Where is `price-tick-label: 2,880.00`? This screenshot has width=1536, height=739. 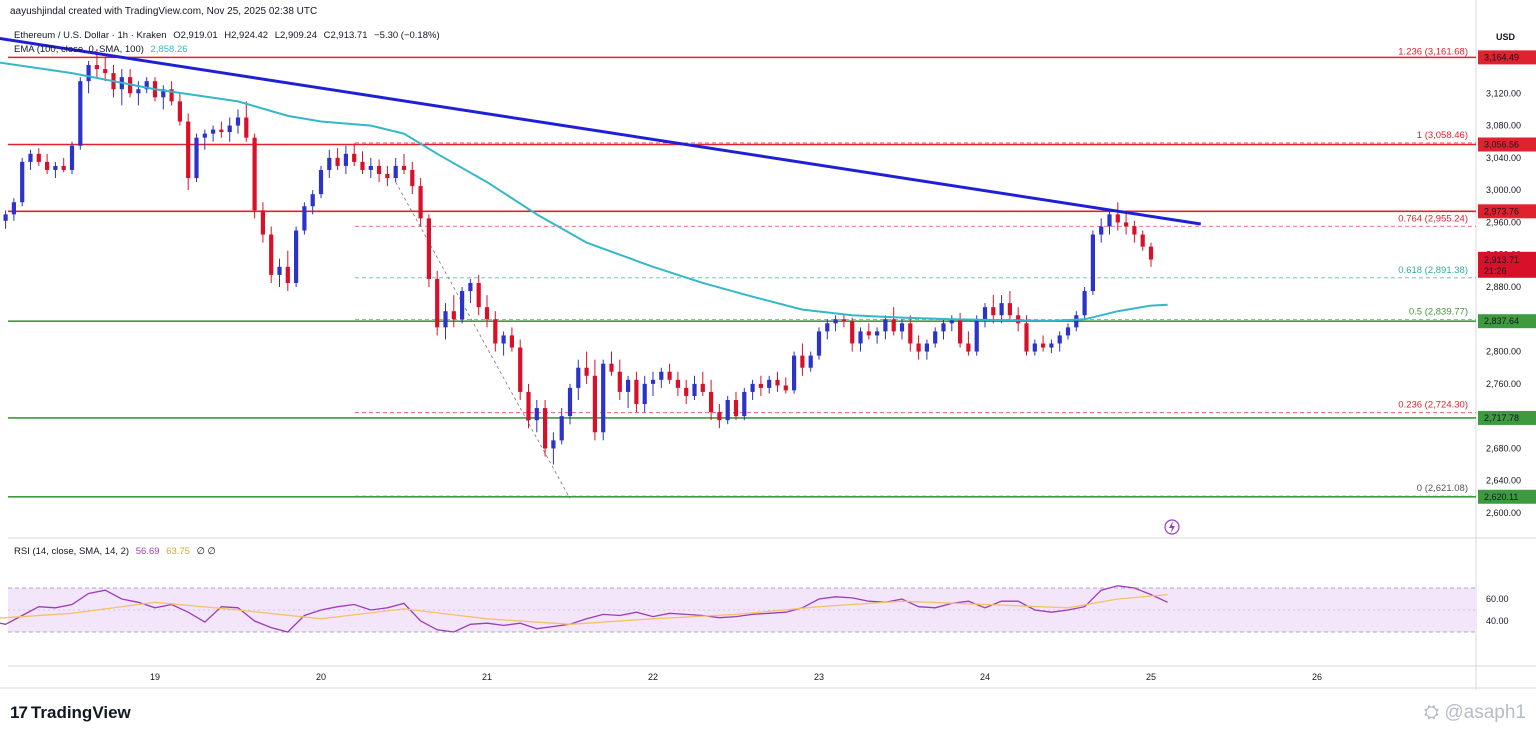 price-tick-label: 2,880.00 is located at coordinates (1503, 287).